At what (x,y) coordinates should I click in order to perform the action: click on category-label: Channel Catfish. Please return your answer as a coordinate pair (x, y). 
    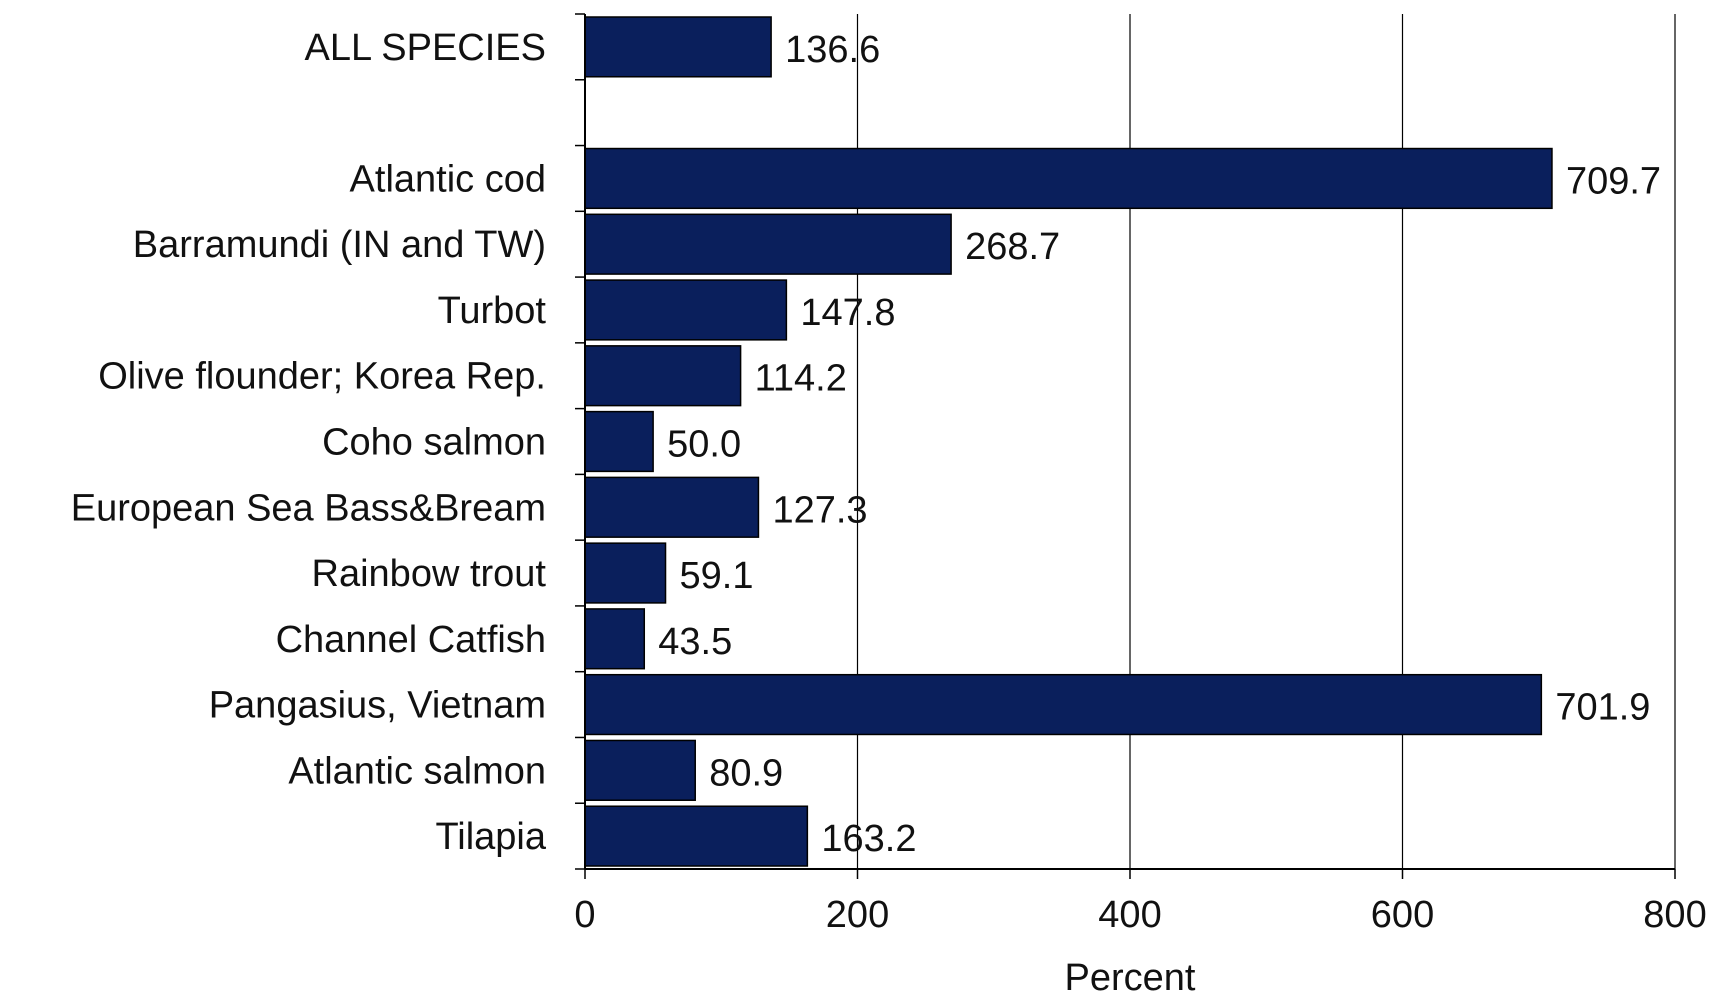
    Looking at the image, I should click on (411, 640).